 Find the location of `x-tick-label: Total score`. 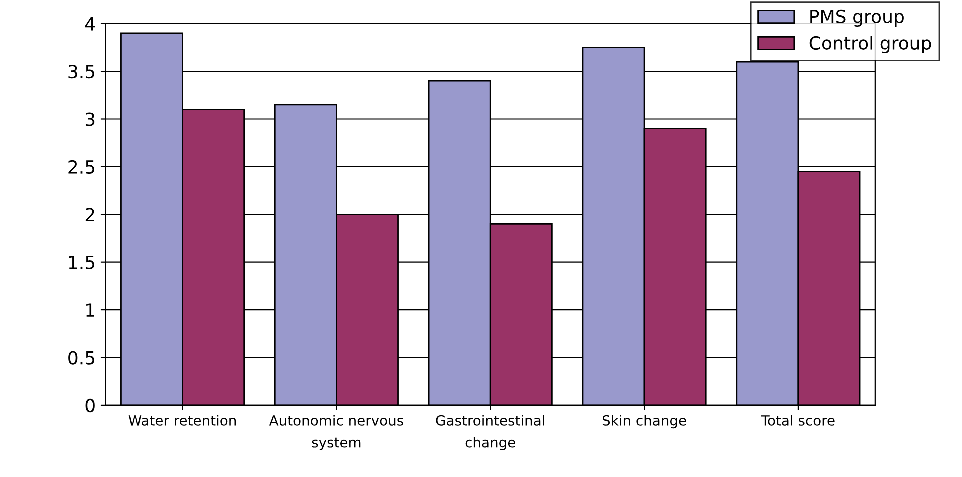

x-tick-label: Total score is located at coordinates (798, 420).